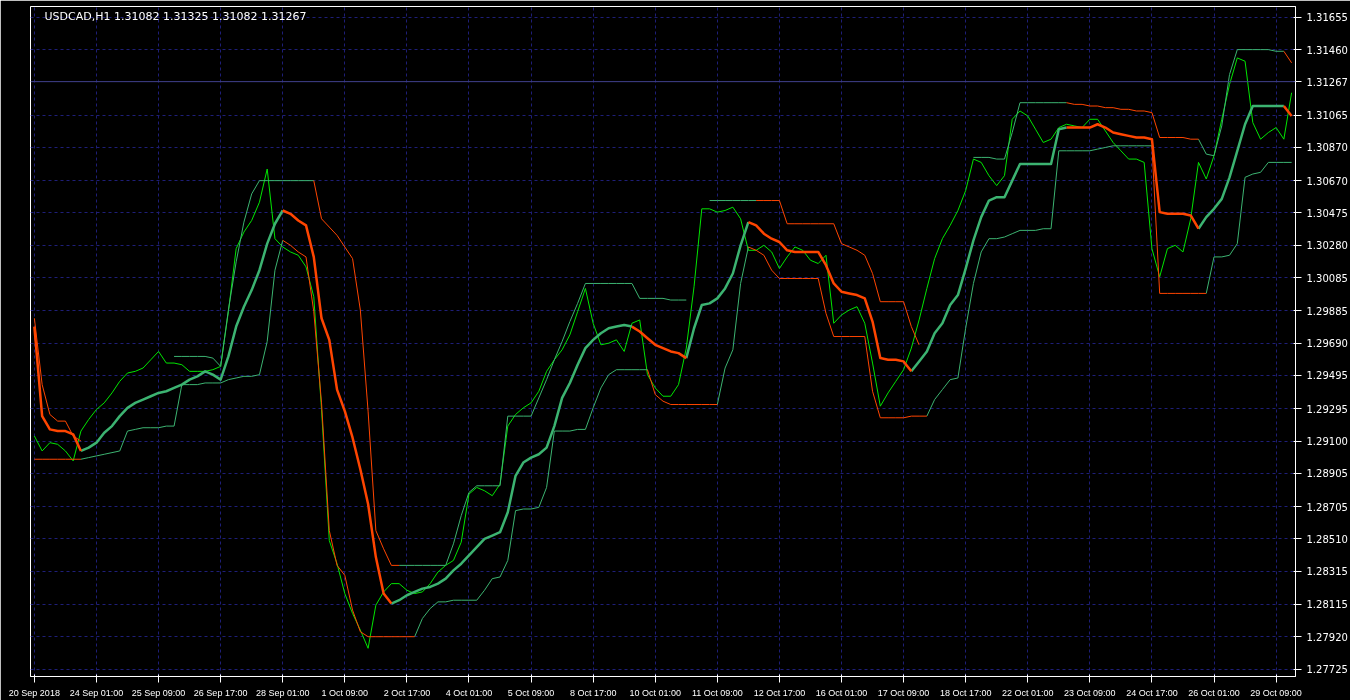  Describe the element at coordinates (593, 692) in the screenshot. I see `x-tick-label: 8 Oct 17:00` at that location.